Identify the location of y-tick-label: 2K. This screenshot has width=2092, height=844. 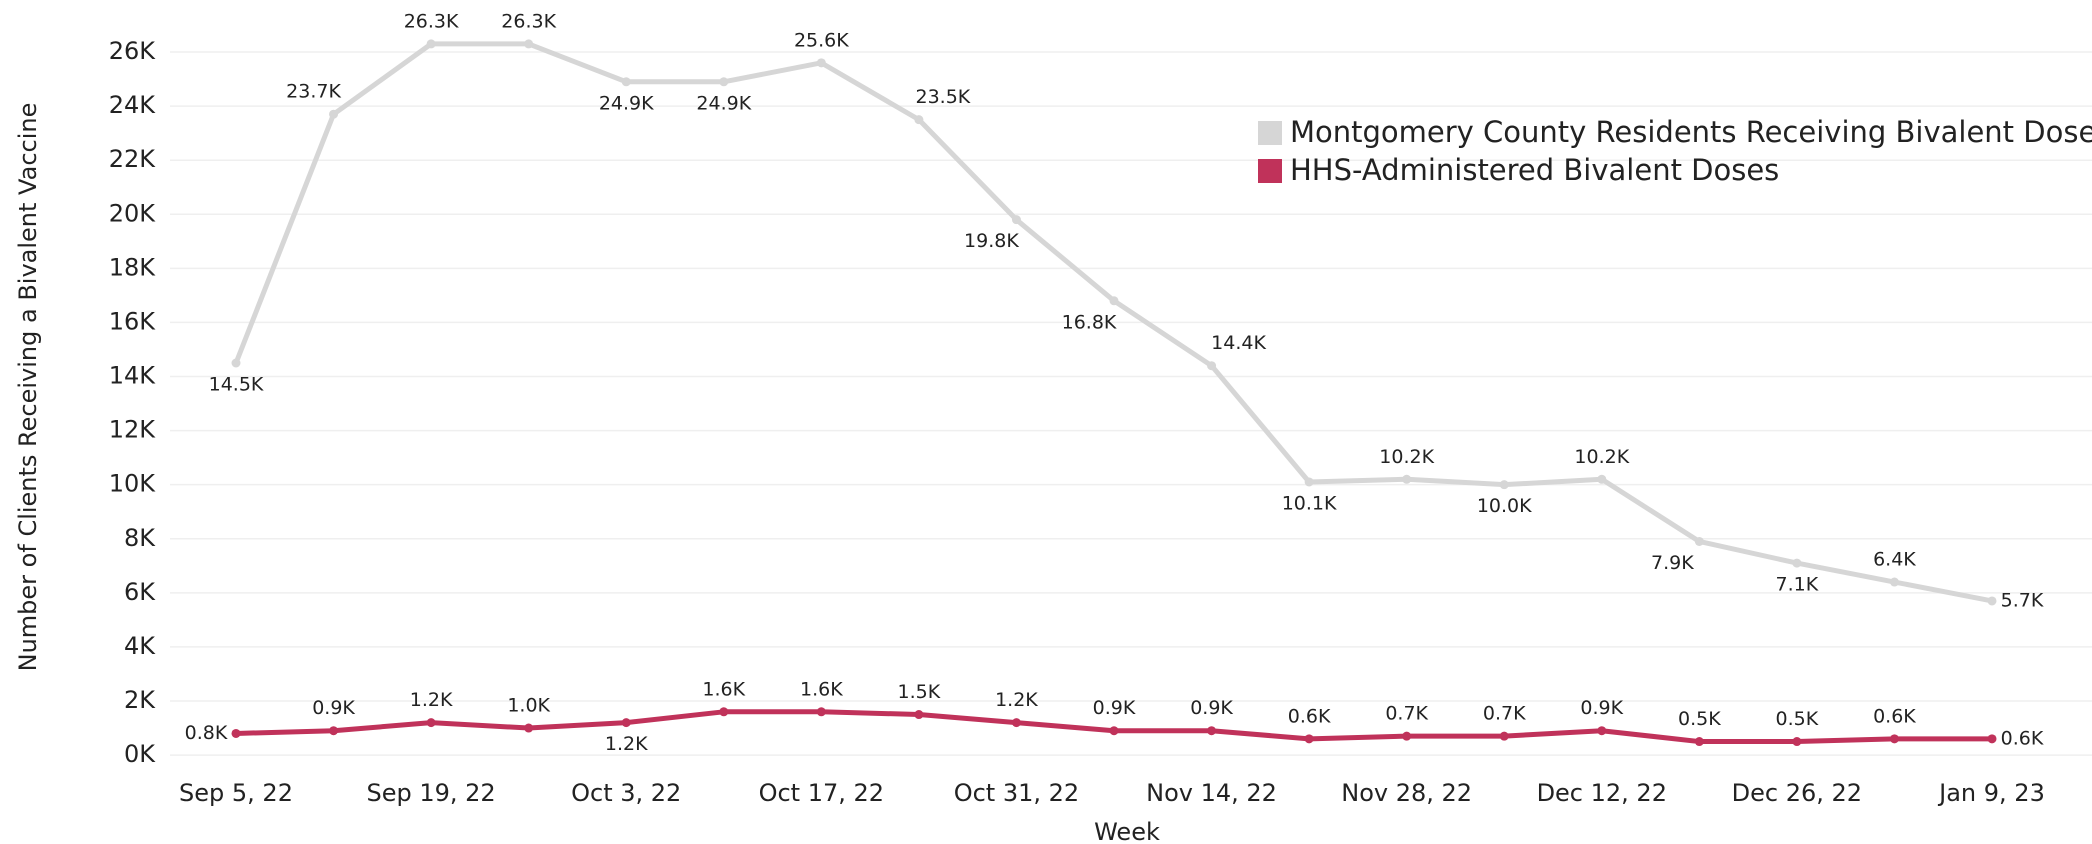
(140, 700).